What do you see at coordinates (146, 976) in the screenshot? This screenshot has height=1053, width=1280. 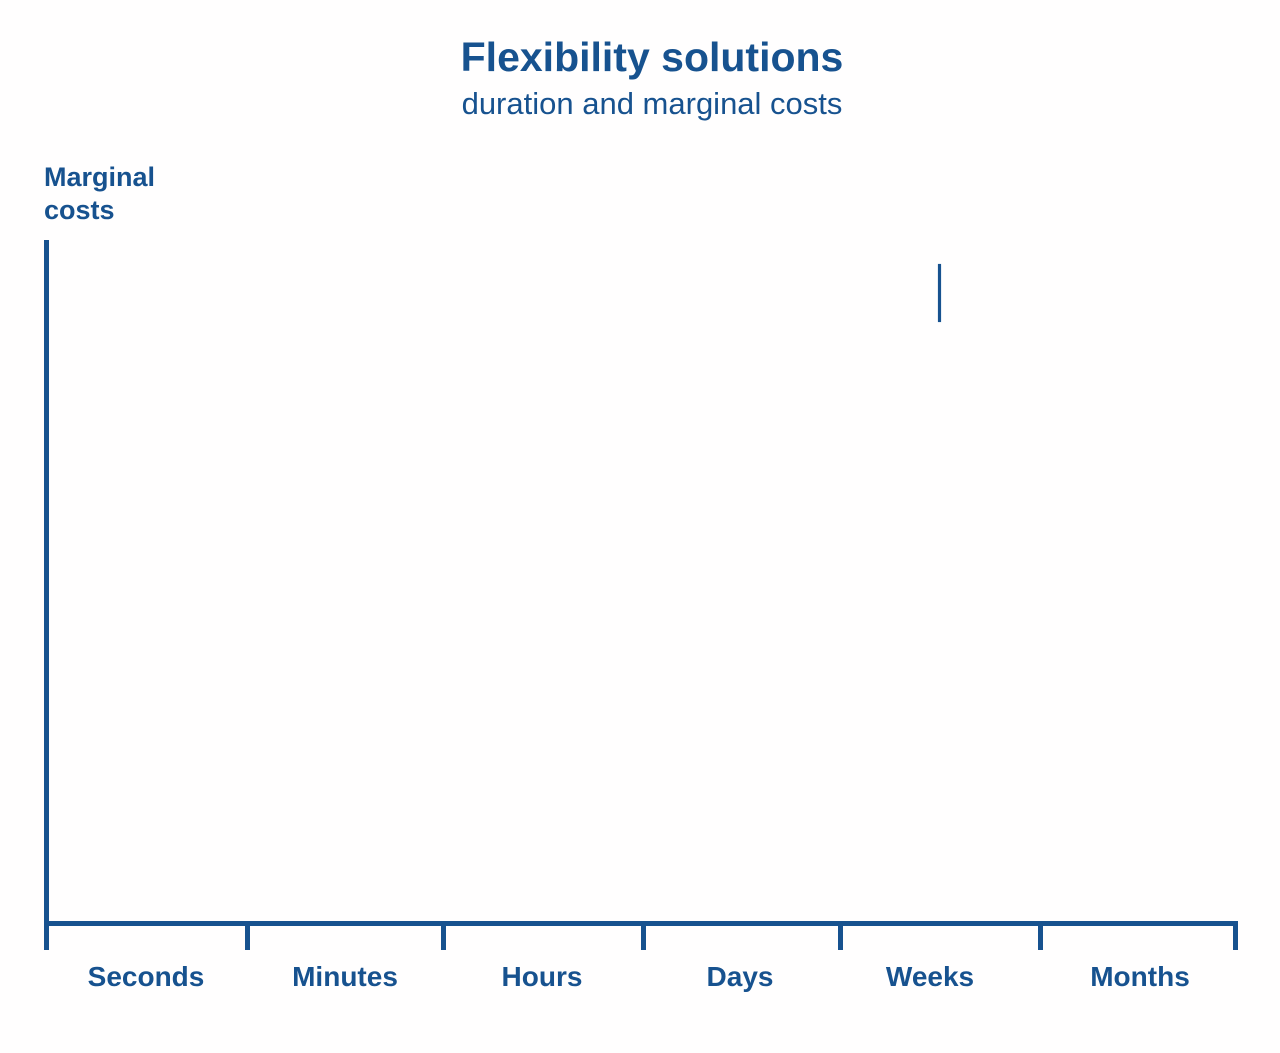 I see `x-axis-label-seconds: Seconds` at bounding box center [146, 976].